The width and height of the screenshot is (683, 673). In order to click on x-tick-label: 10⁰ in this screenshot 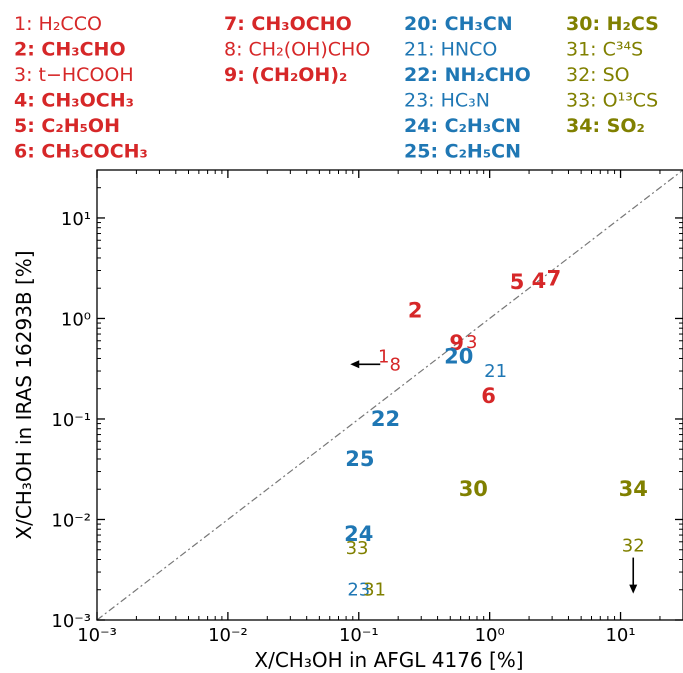, I will do `click(490, 635)`.